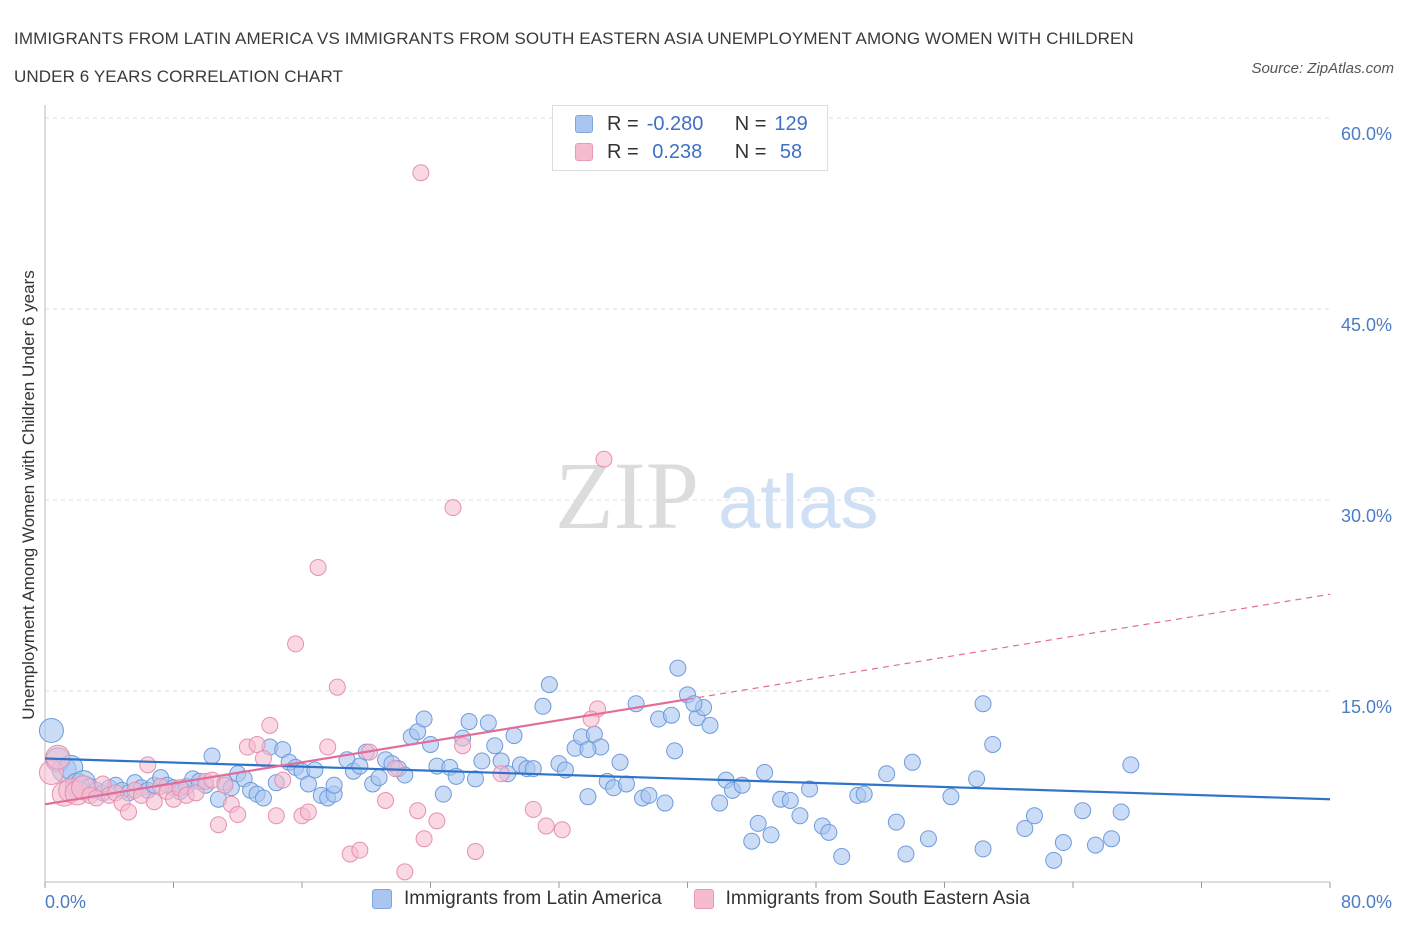  What do you see at coordinates (1366, 707) in the screenshot?
I see `y-tick-label-0: 15.0%` at bounding box center [1366, 707].